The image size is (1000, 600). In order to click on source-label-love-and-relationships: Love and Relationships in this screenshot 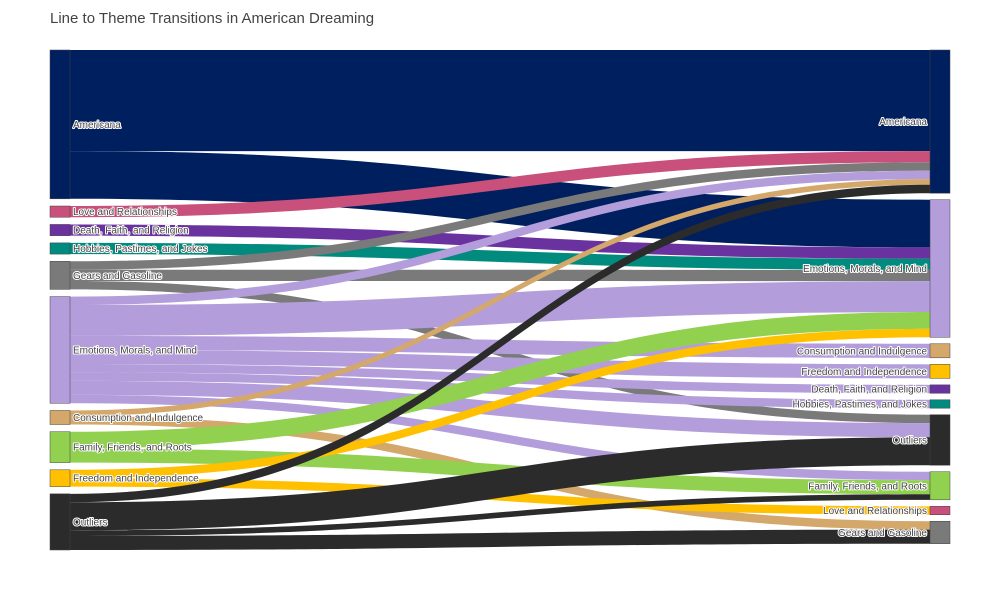, I will do `click(125, 212)`.